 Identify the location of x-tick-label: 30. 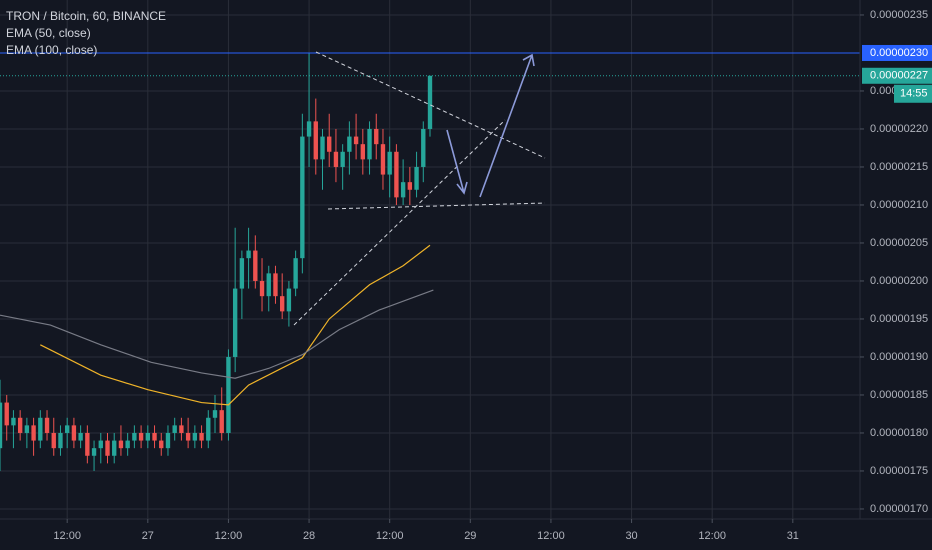
(631, 536).